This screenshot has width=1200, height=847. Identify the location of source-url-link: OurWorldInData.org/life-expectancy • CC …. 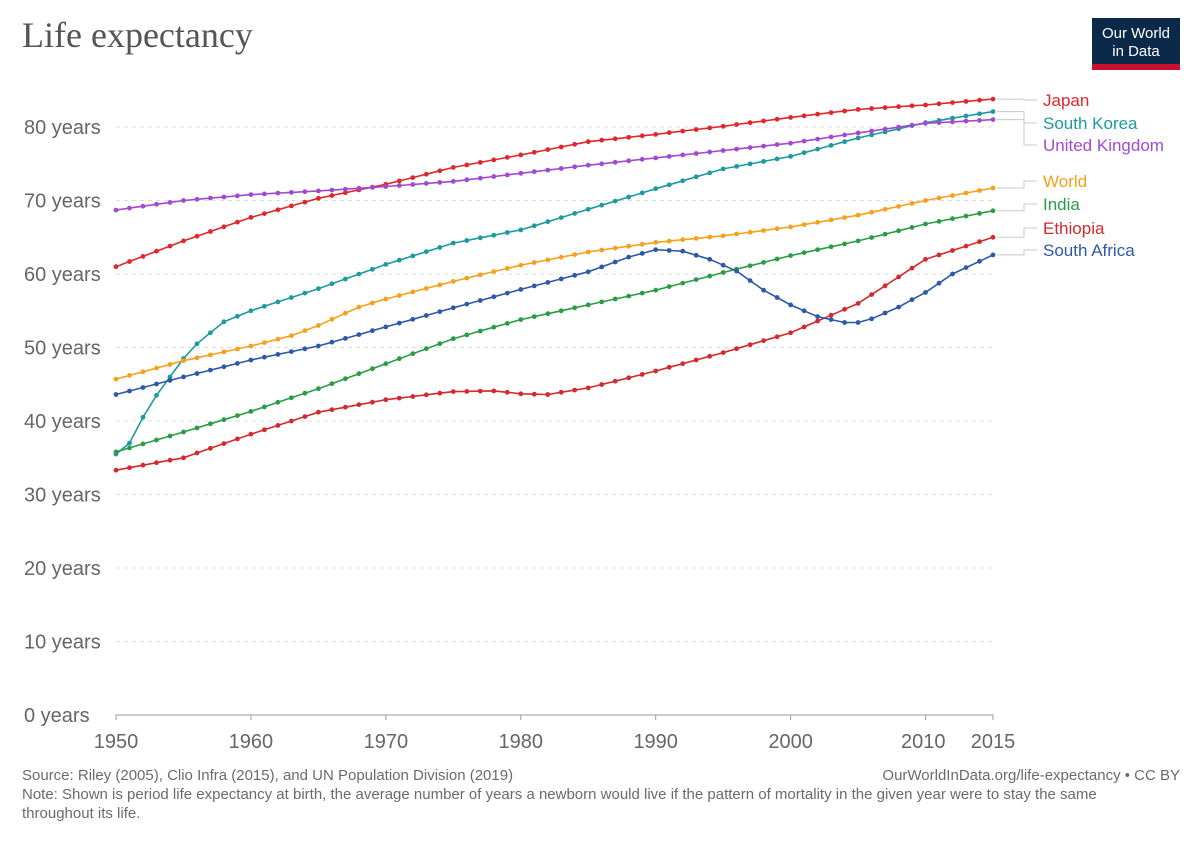
(1031, 775).